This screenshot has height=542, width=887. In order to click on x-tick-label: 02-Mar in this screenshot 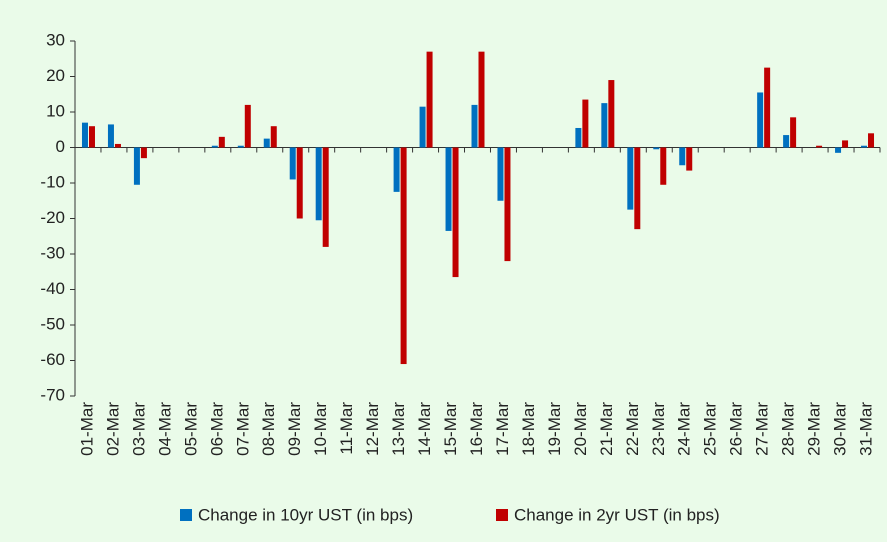, I will do `click(112, 429)`.